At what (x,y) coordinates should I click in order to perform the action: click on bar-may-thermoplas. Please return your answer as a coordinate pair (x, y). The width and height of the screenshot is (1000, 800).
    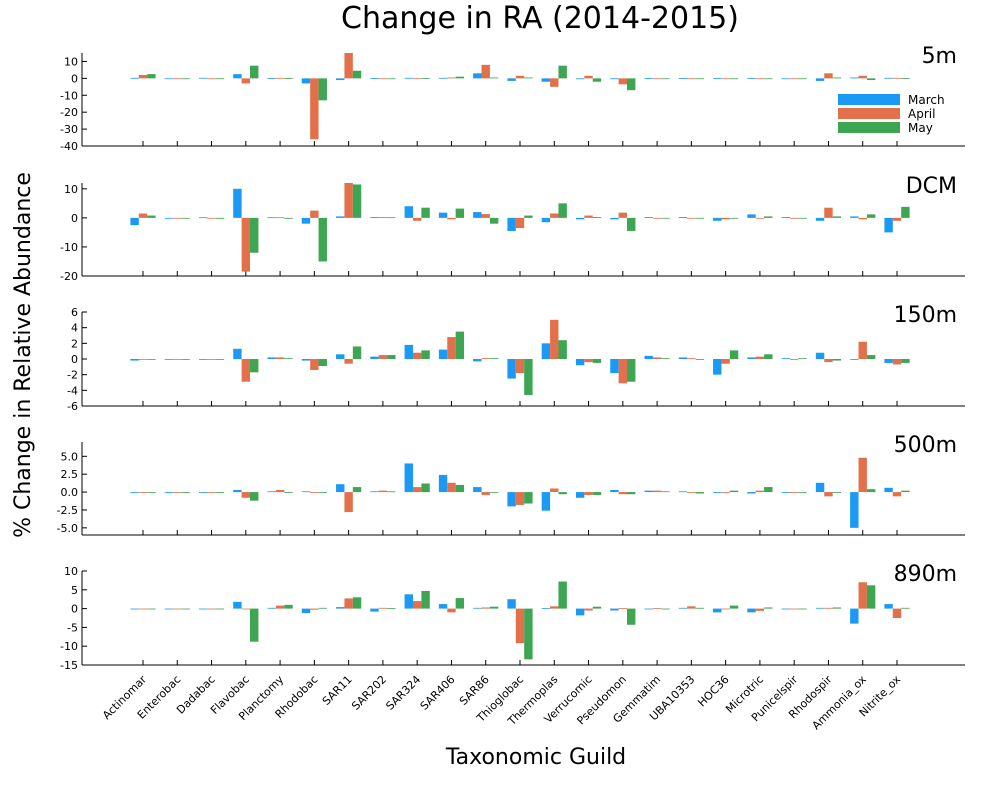
    Looking at the image, I should click on (562, 210).